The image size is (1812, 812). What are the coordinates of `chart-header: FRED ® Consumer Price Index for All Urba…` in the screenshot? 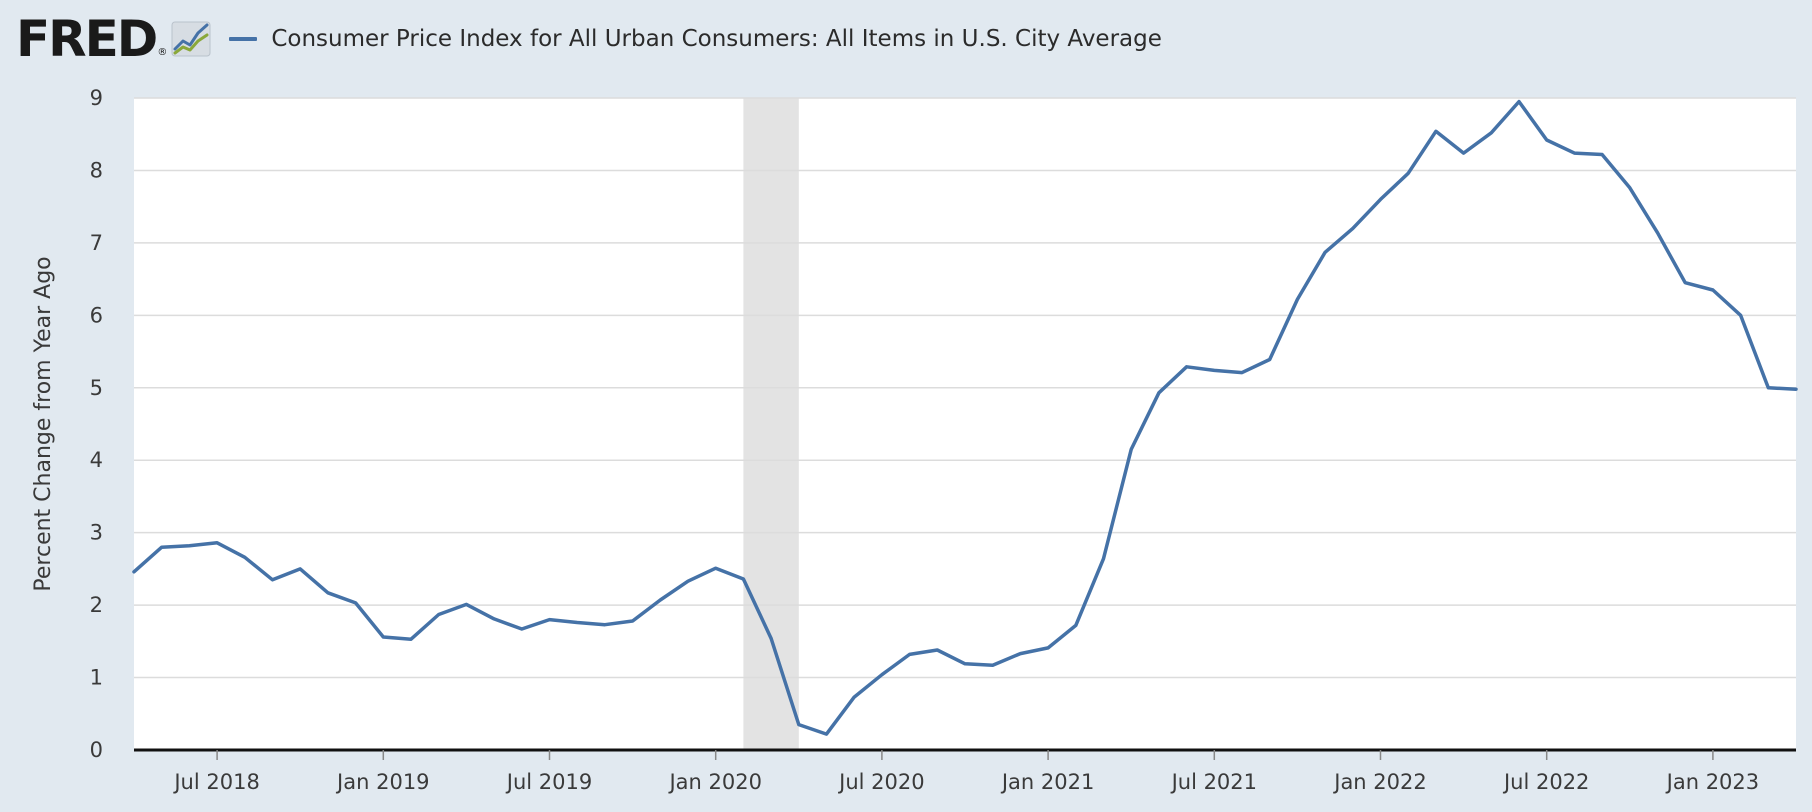 It's located at (589, 39).